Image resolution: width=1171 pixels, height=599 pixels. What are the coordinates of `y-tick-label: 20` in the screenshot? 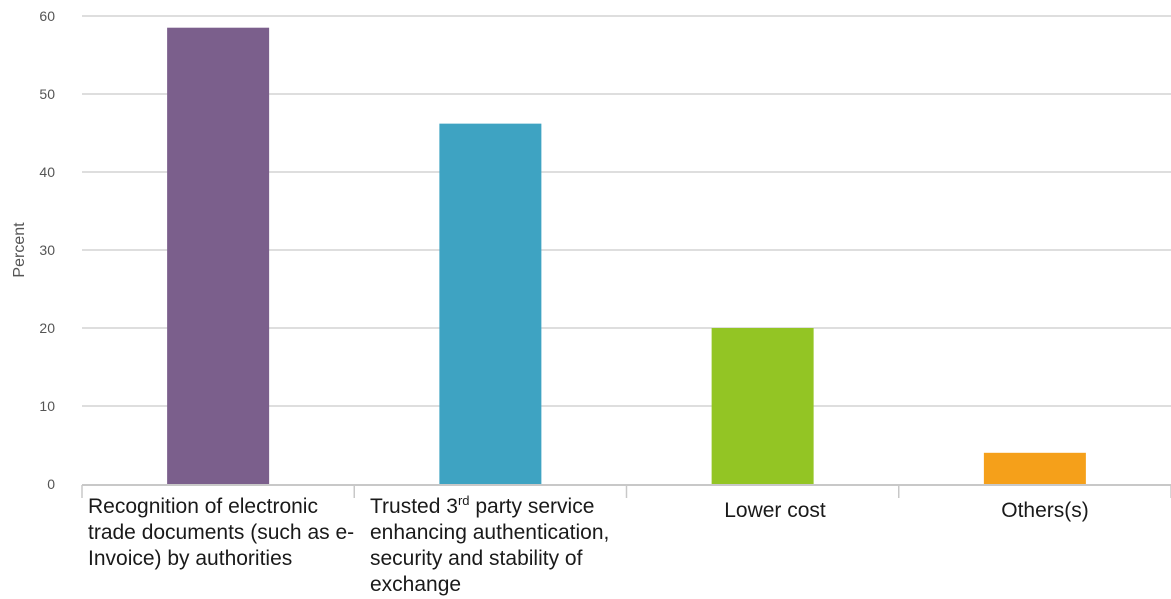 It's located at (47, 328).